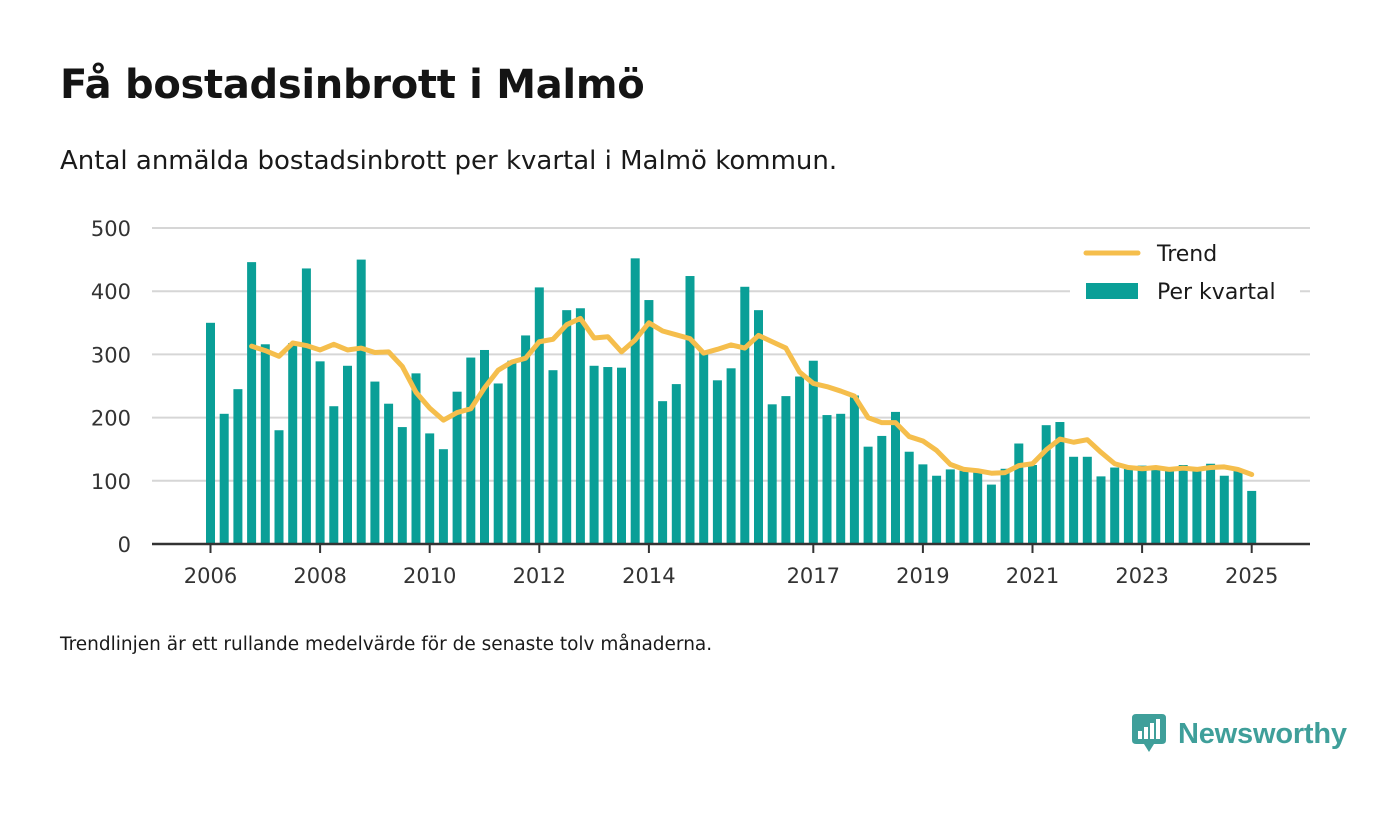  I want to click on brand-name: Newsworthy, so click(1262, 733).